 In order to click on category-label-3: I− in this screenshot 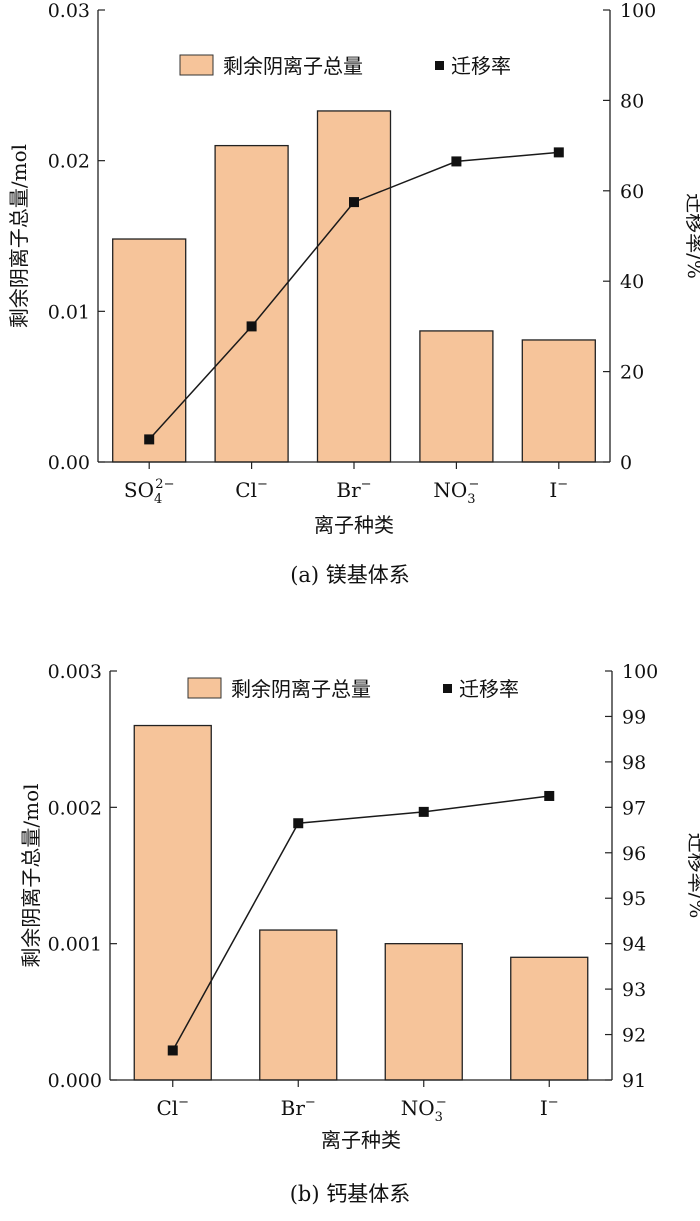, I will do `click(549, 1107)`.